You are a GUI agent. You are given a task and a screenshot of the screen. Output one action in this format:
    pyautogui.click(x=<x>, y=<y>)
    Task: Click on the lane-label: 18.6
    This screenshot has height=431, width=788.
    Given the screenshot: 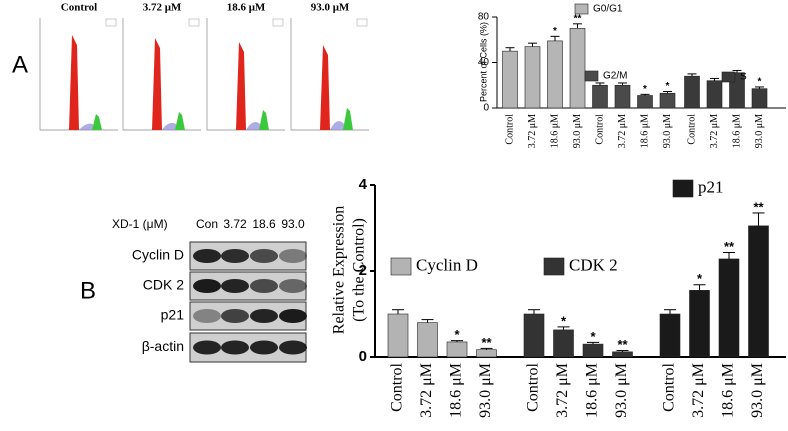 What is the action you would take?
    pyautogui.click(x=264, y=224)
    